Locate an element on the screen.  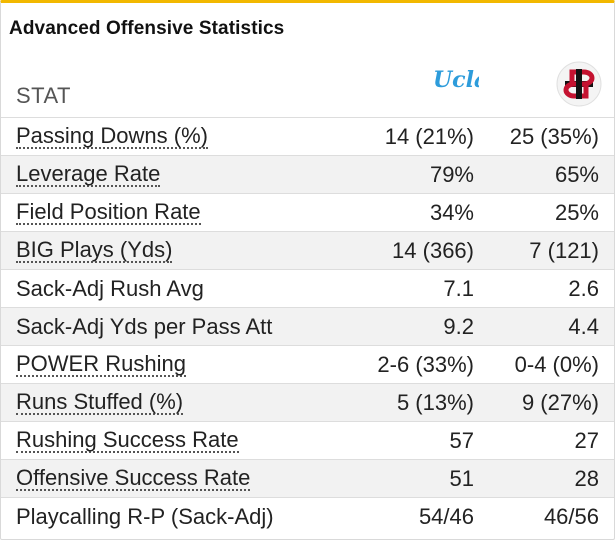
table-row: Sack-Adj Yds per Pass Att 9.2 4.4 is located at coordinates (307, 326).